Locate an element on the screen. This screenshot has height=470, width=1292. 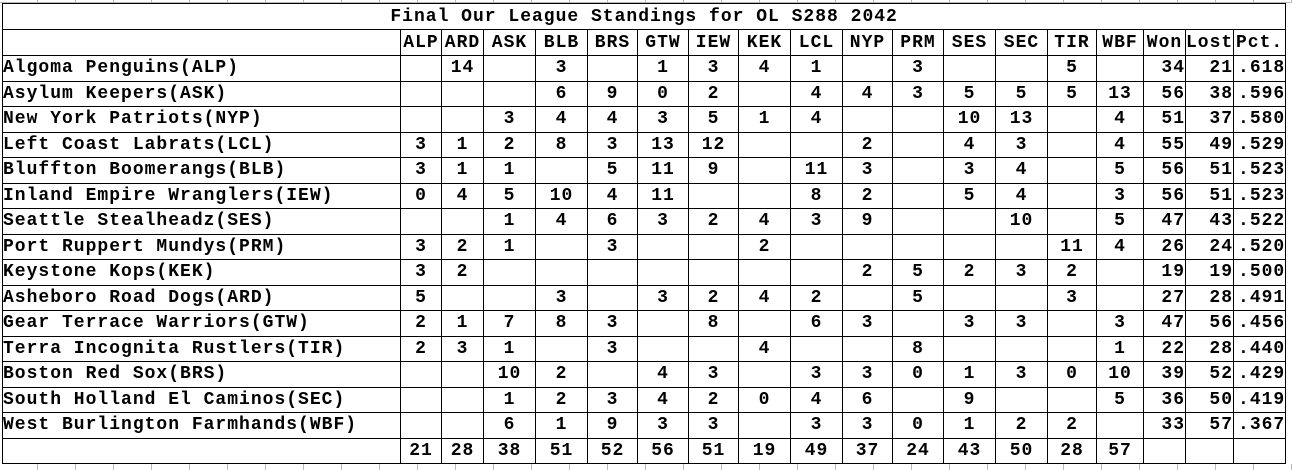
cell-blb: 3 is located at coordinates (561, 297).